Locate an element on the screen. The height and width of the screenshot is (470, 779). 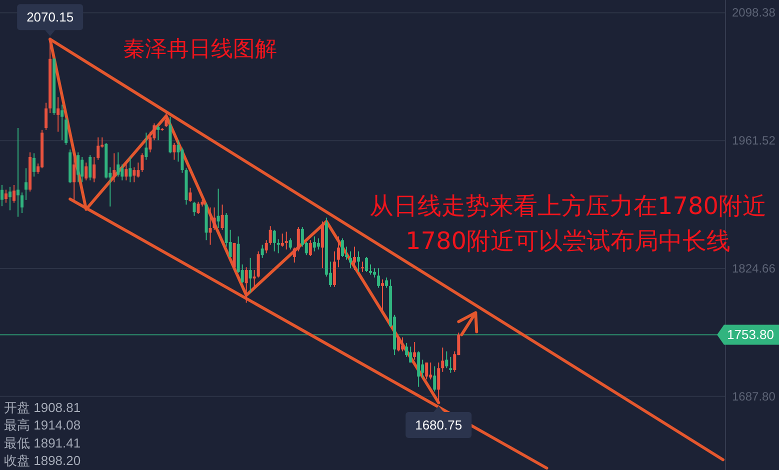
ref-line-label: 1753.80 is located at coordinates (750, 334).